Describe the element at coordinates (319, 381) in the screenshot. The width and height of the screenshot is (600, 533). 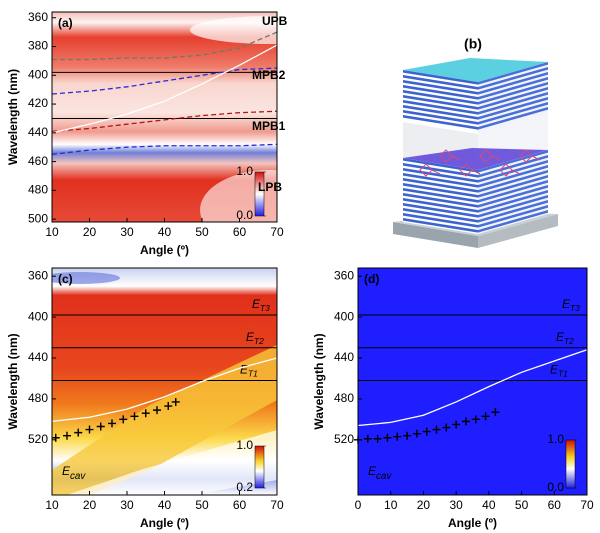
I see `y-axis-label: Wavelength (nm)` at that location.